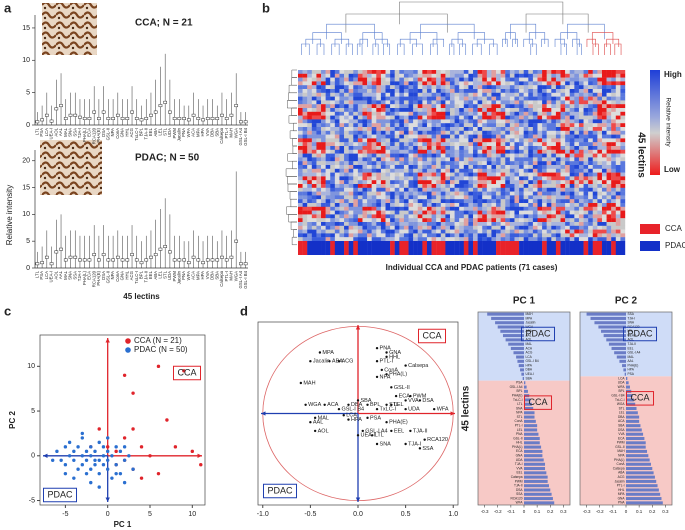  Describe the element at coordinates (295, 234) in the screenshot. I see `row-dendrogram` at that location.